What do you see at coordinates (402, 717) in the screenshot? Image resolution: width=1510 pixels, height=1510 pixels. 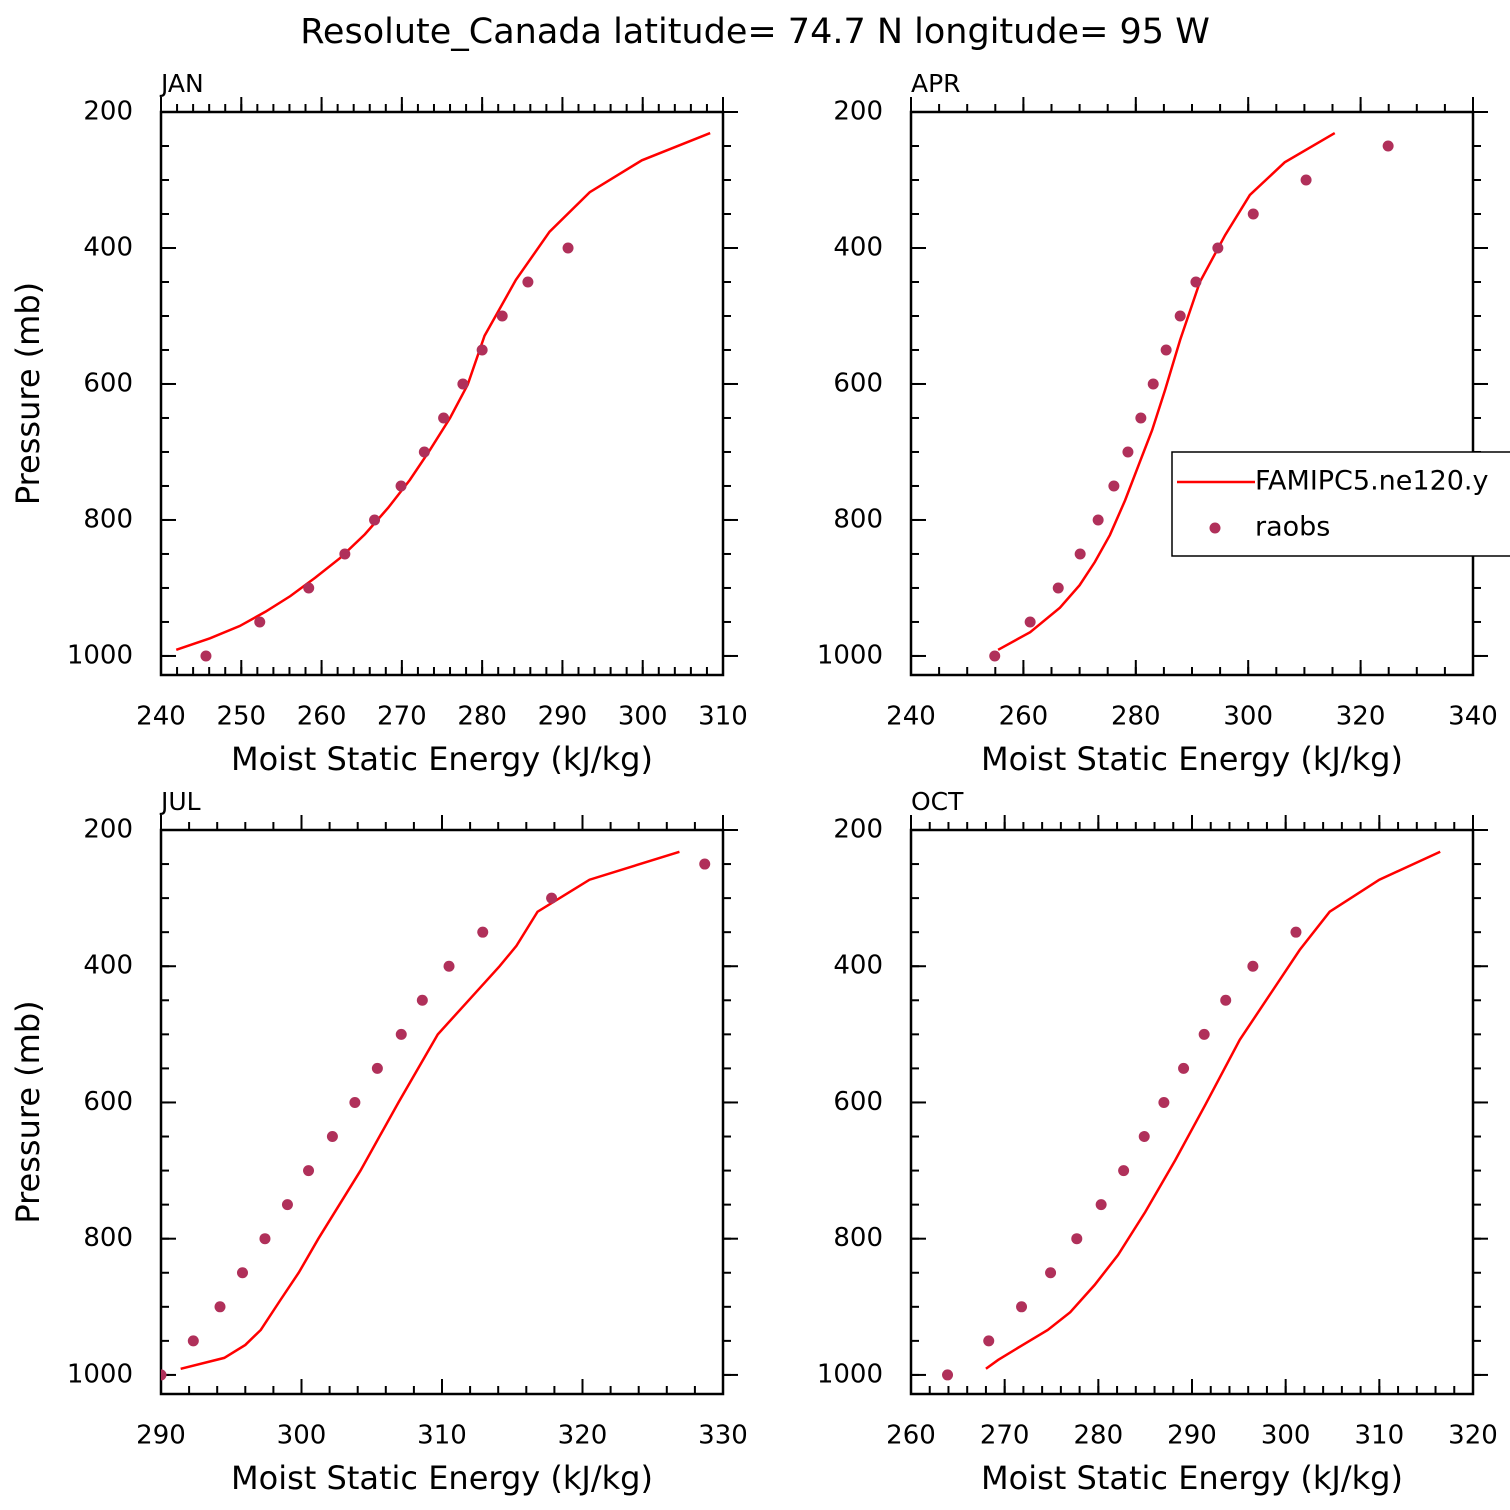 I see `x-tick-label: 270` at bounding box center [402, 717].